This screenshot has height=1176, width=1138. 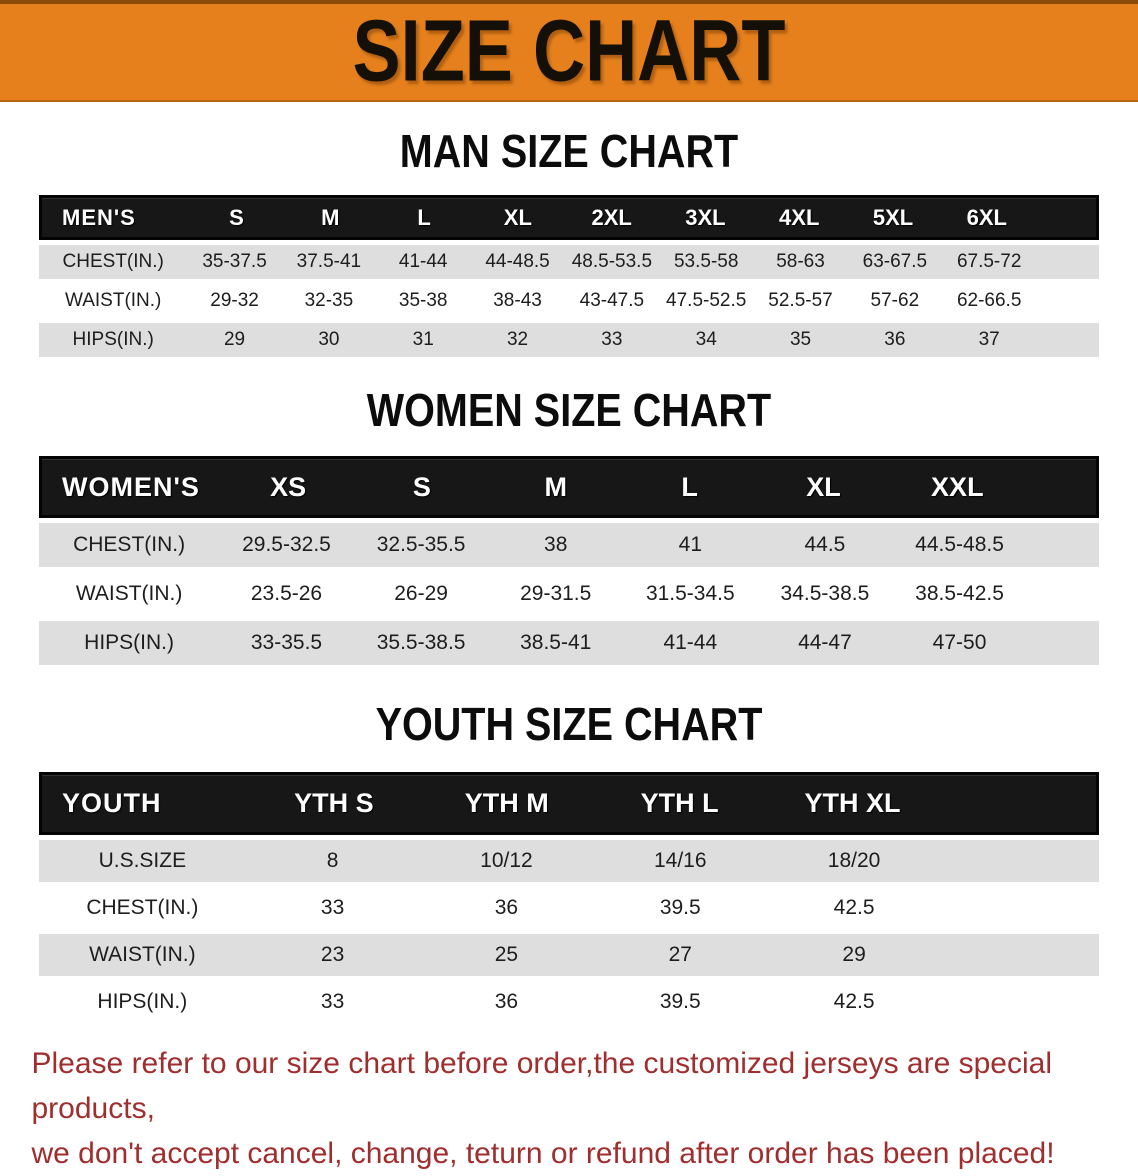 What do you see at coordinates (288, 486) in the screenshot?
I see `womens-size-column-header: XS` at bounding box center [288, 486].